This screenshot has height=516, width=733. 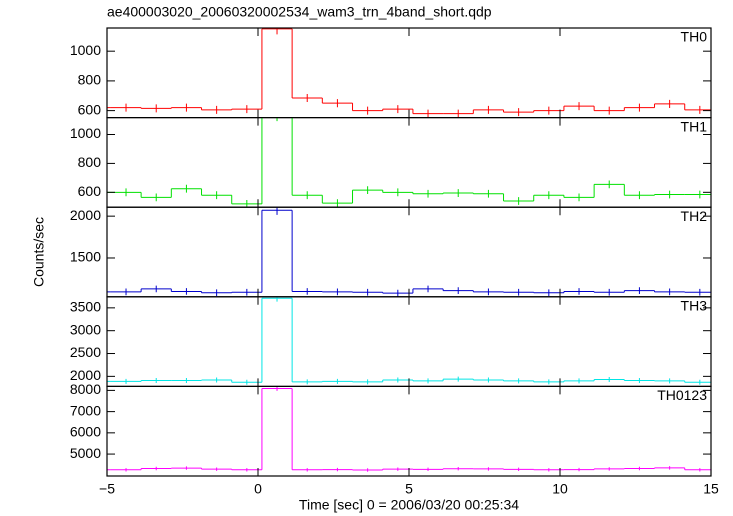 What do you see at coordinates (85, 432) in the screenshot?
I see `y-tick-label: 6000` at bounding box center [85, 432].